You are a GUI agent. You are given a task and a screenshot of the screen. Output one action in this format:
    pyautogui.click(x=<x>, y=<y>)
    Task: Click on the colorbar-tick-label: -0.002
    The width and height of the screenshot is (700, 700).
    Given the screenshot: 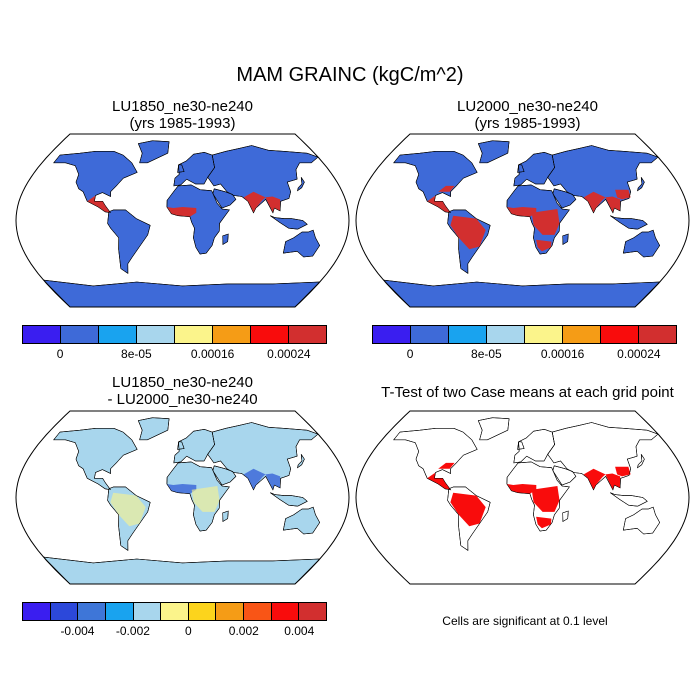 What is the action you would take?
    pyautogui.click(x=132, y=631)
    